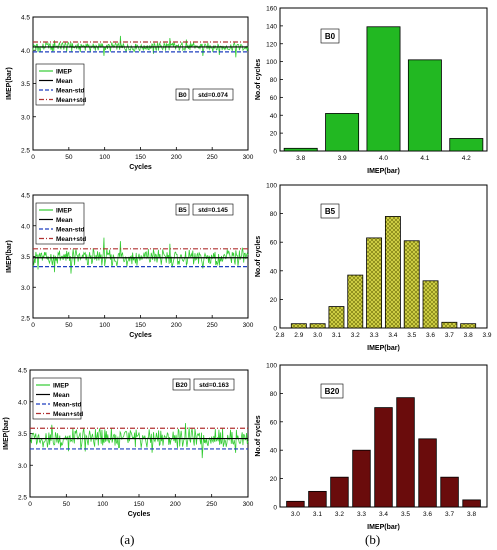 The height and width of the screenshot is (550, 497). I want to click on plot-frame, so click(383, 256).